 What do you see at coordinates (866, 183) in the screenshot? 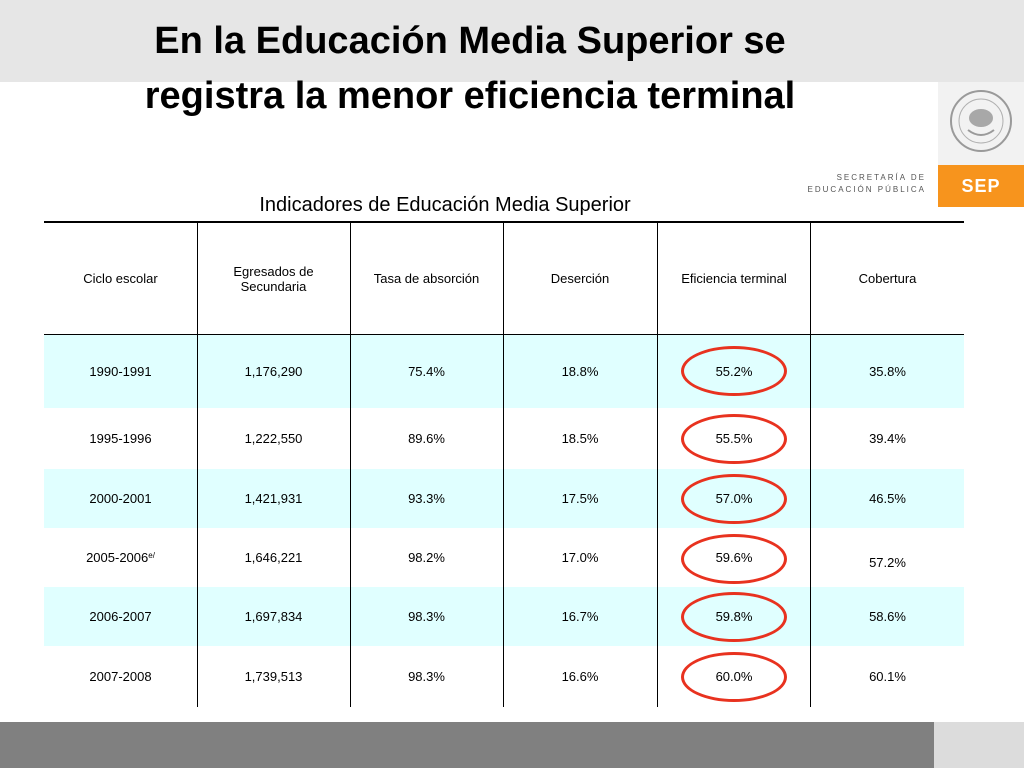
I see `secretaria-text: SECRETARÍA DE EDUCACIÓN PÚBLICA` at bounding box center [866, 183].